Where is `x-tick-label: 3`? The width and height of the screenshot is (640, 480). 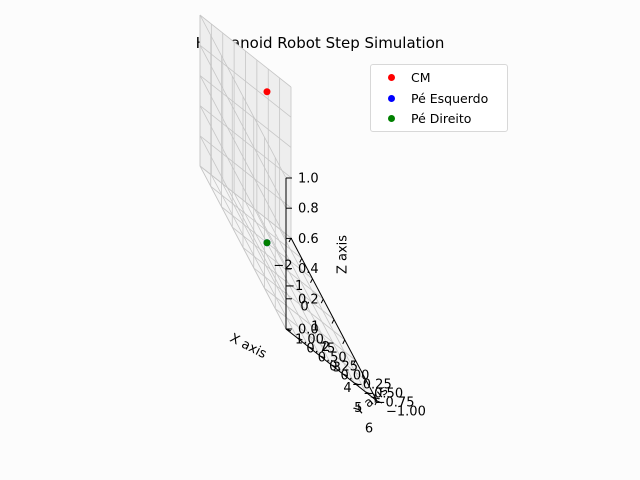
x-tick-label: 3 is located at coordinates (337, 367).